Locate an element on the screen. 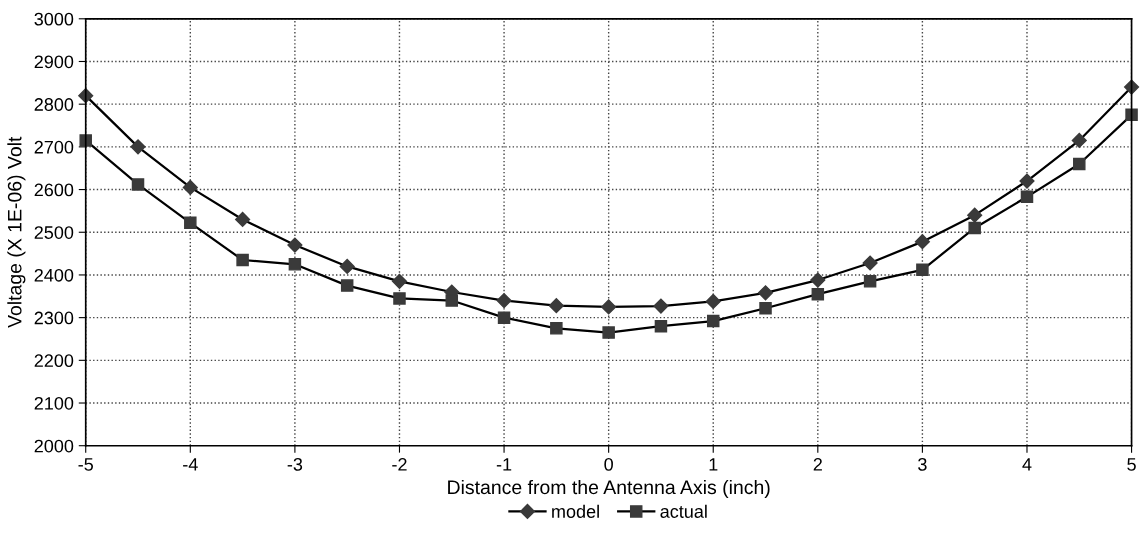  x-tick-label: -5 is located at coordinates (85, 464).